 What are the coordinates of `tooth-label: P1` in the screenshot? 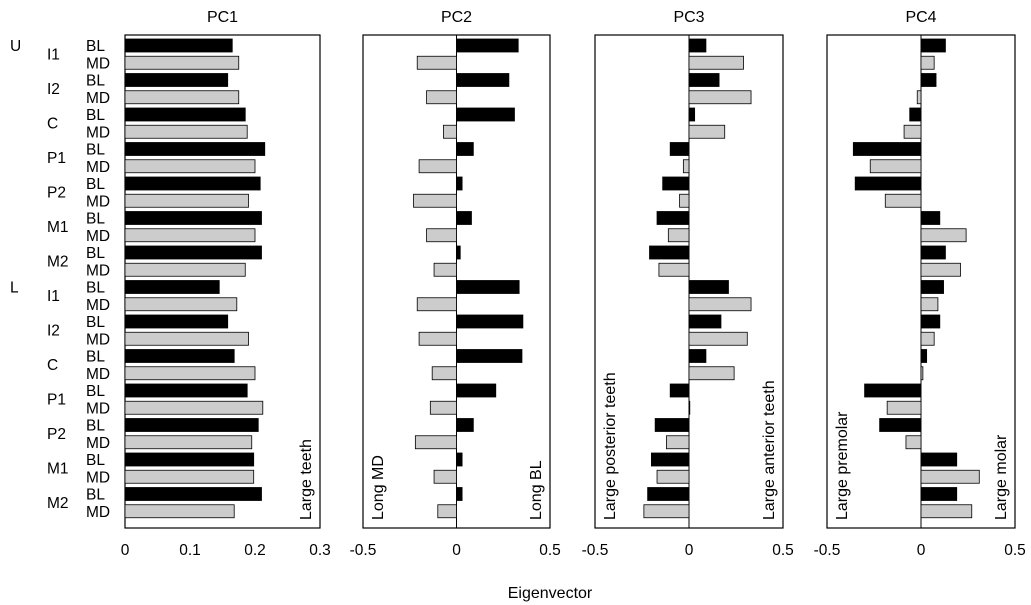 It's located at (56, 158).